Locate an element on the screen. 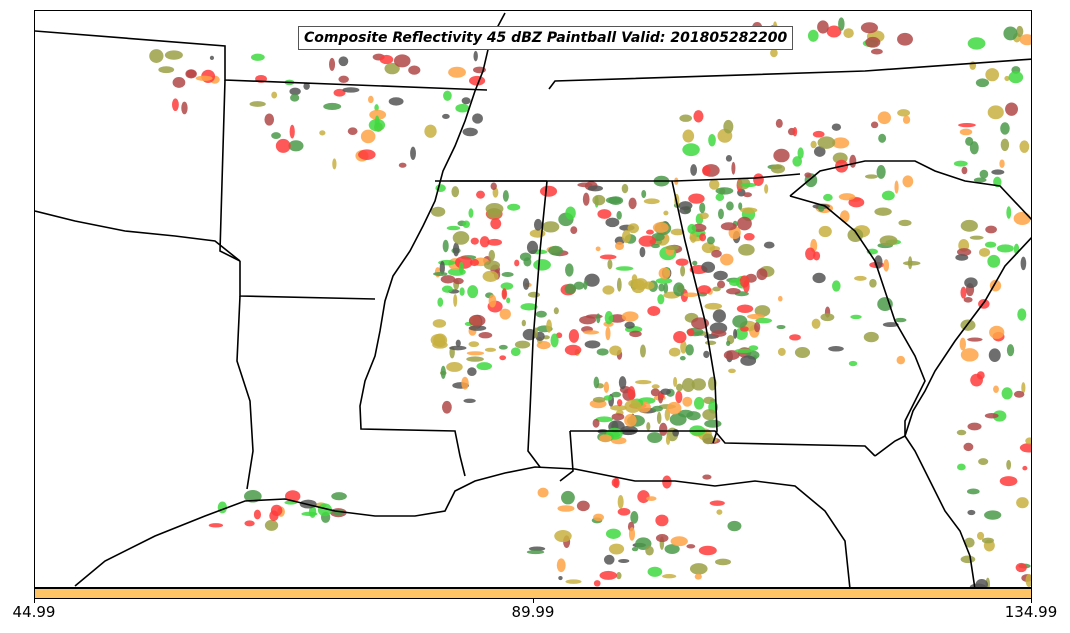  florida-east-coast is located at coordinates (940, 511).